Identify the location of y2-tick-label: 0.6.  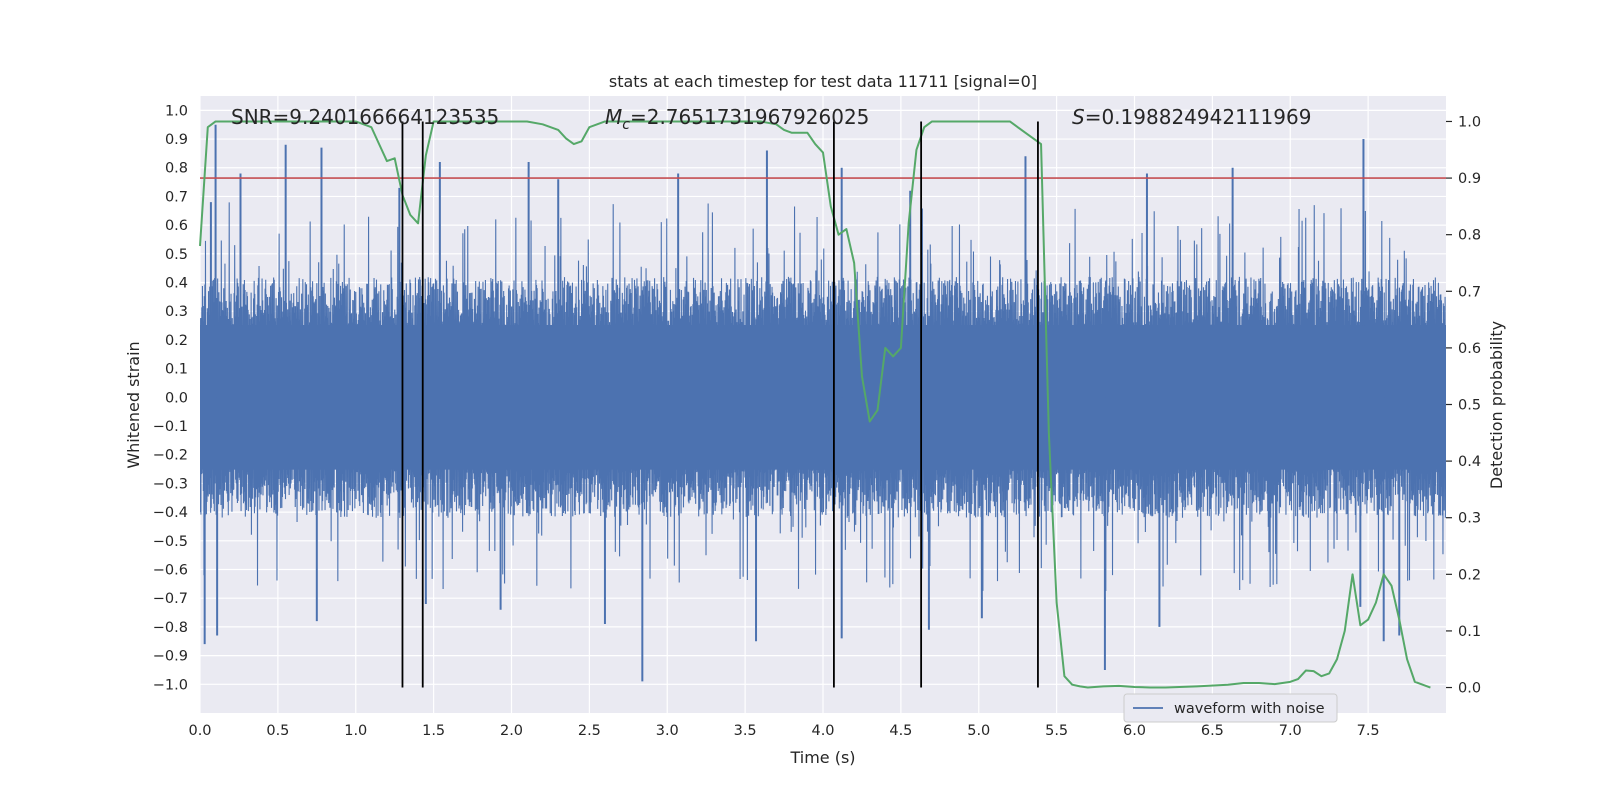
(1469, 349).